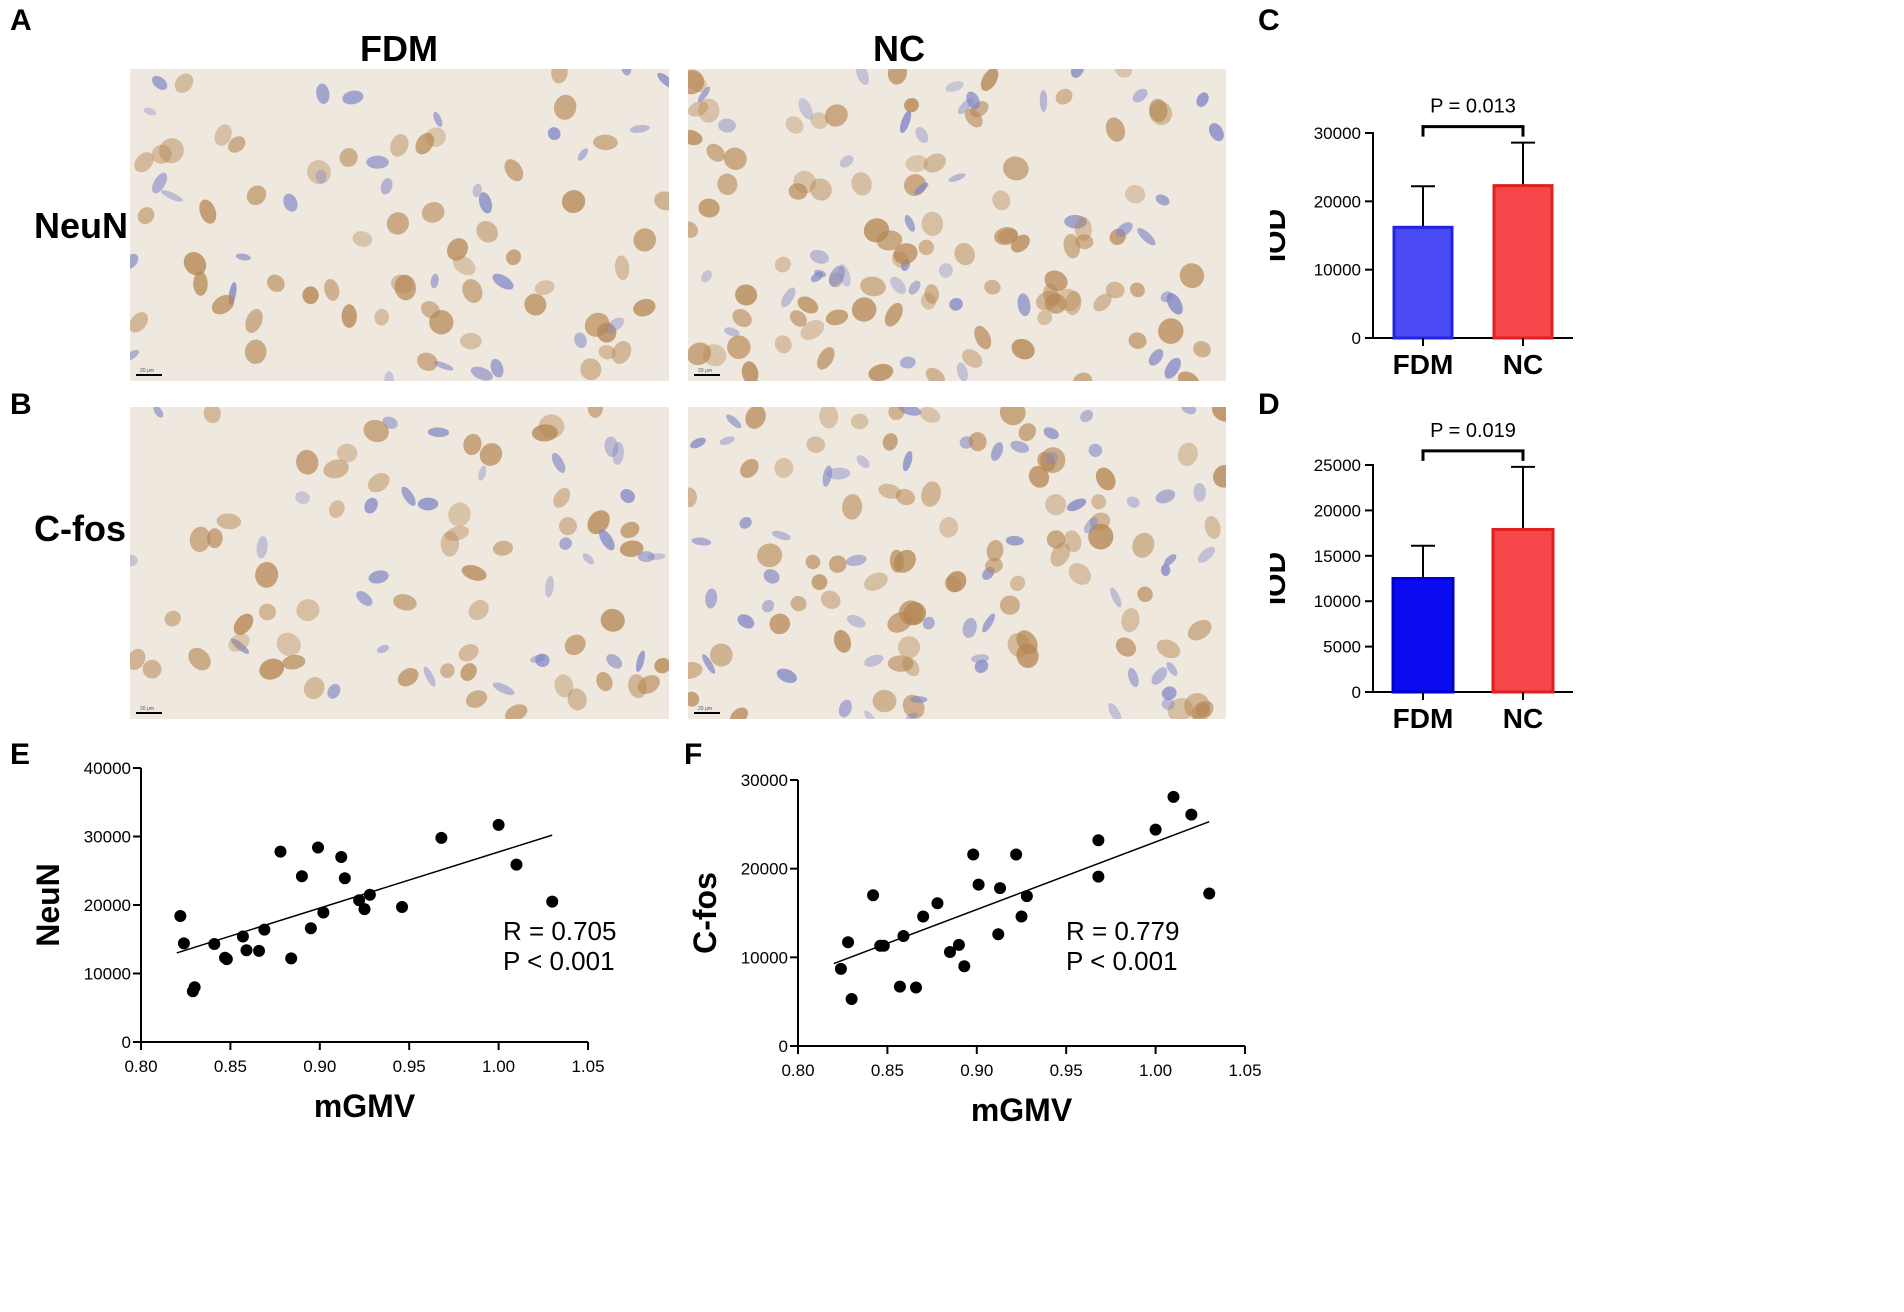 Image resolution: width=1904 pixels, height=1312 pixels. I want to click on x-tick-label: 0.95, so click(1066, 1070).